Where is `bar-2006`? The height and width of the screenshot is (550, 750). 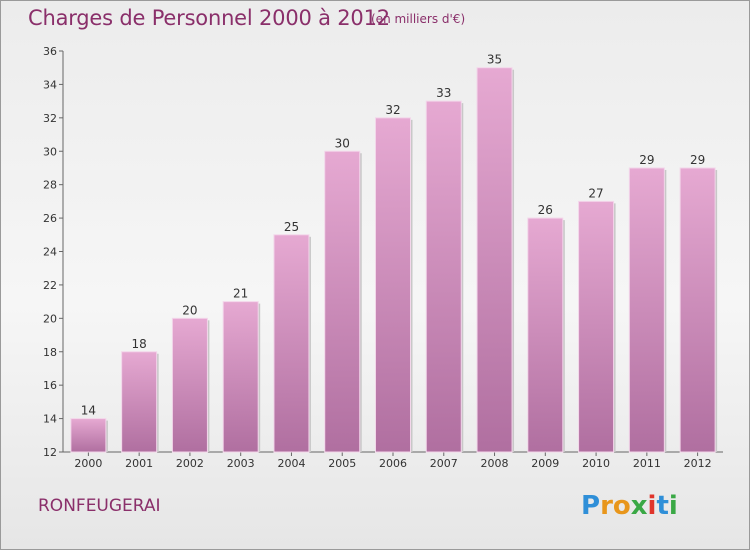 bar-2006 is located at coordinates (393, 285).